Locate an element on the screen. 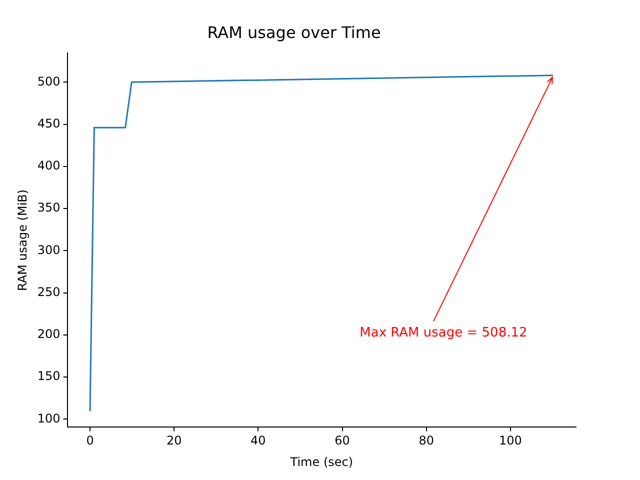 The width and height of the screenshot is (640, 480). y-tick-label: 350 is located at coordinates (48, 207).